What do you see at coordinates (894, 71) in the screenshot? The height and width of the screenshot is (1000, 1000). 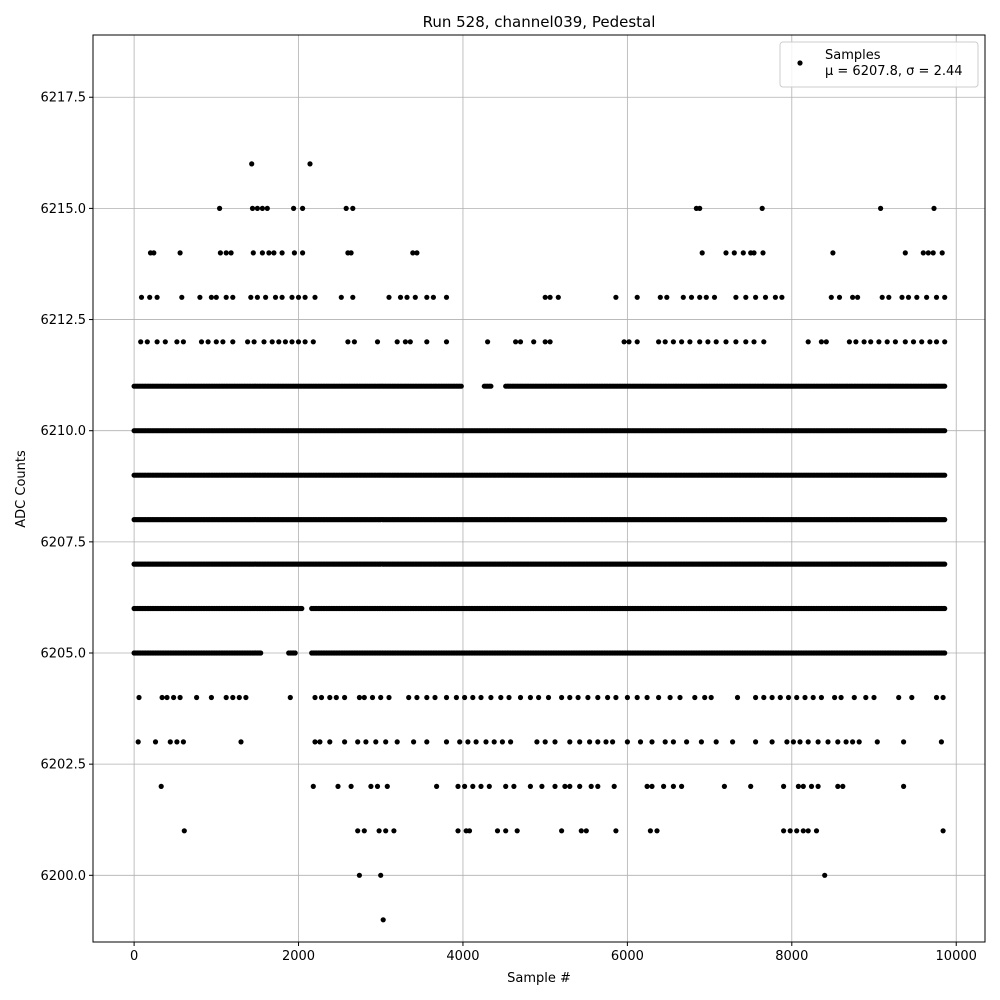 I see `legend-stats: μ = 6207.8, σ = 2.44` at bounding box center [894, 71].